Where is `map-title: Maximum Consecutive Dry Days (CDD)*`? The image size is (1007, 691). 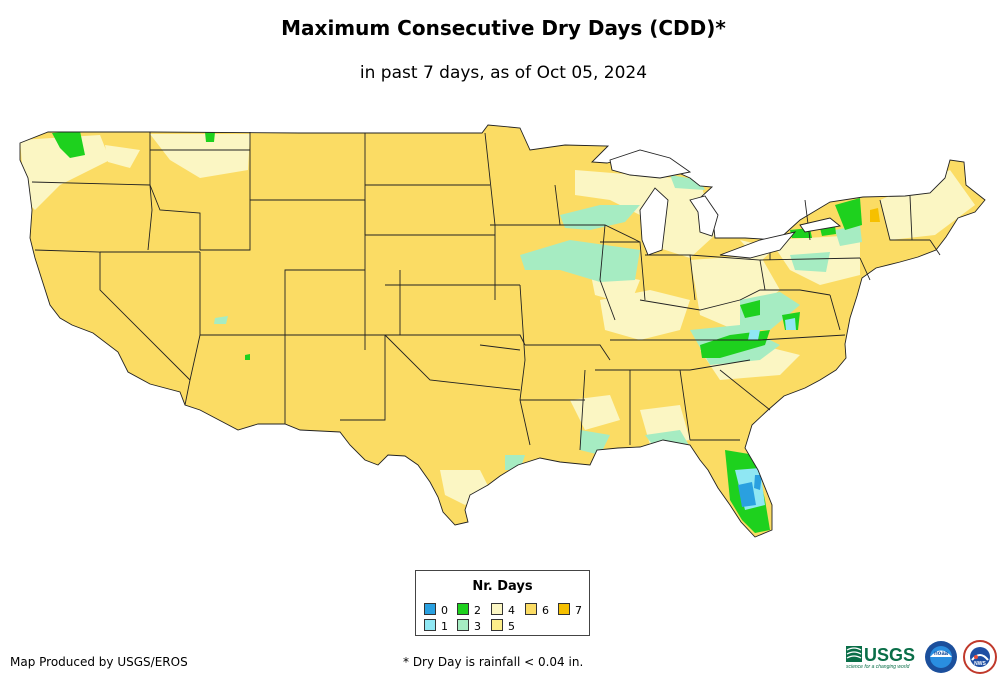 map-title: Maximum Consecutive Dry Days (CDD)* is located at coordinates (503, 28).